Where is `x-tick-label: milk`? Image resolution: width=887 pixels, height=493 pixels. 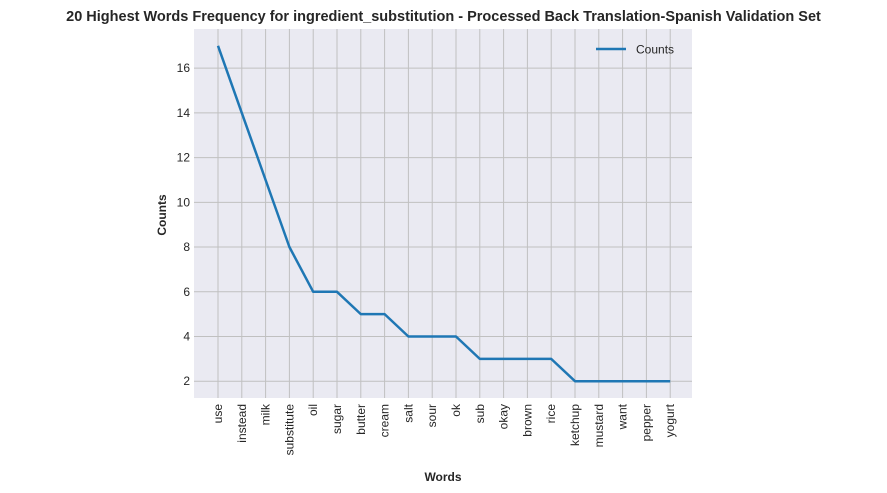
x-tick-label: milk is located at coordinates (266, 414).